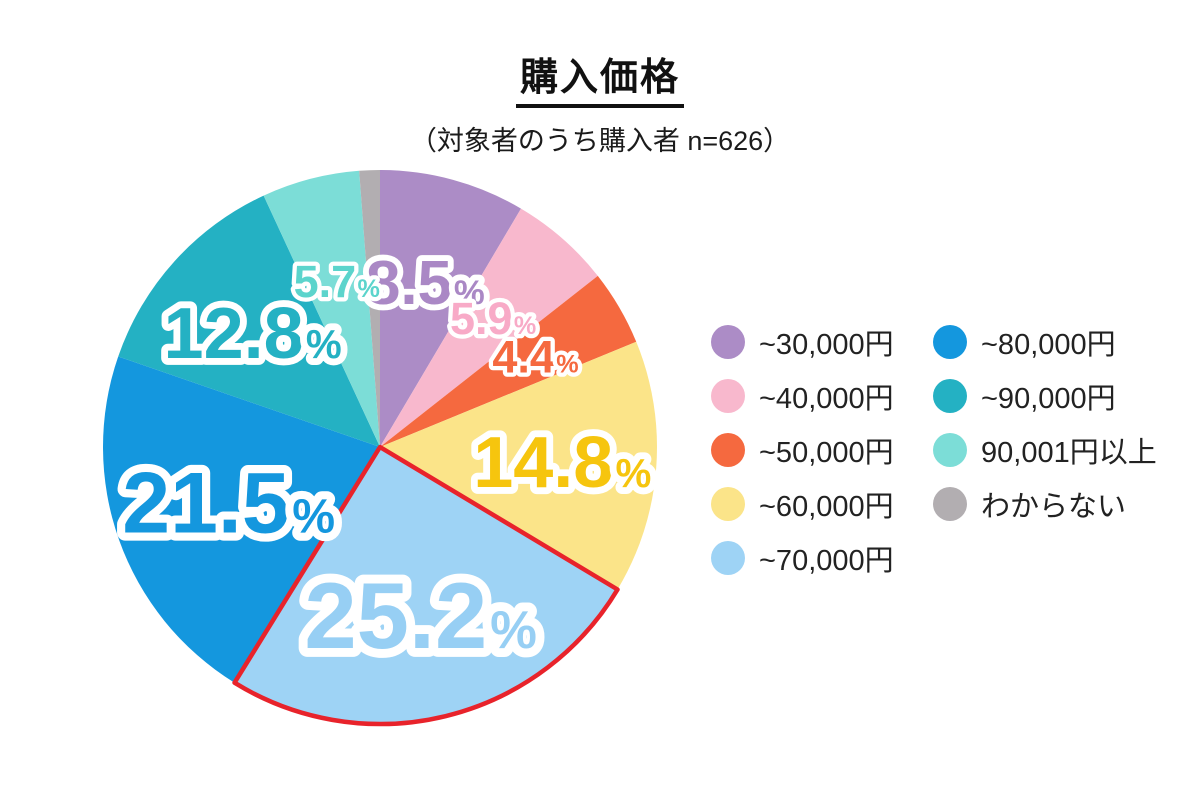 The height and width of the screenshot is (800, 1200). Describe the element at coordinates (337, 281) in the screenshot. I see `slice-percent-label: 5.7%` at that location.